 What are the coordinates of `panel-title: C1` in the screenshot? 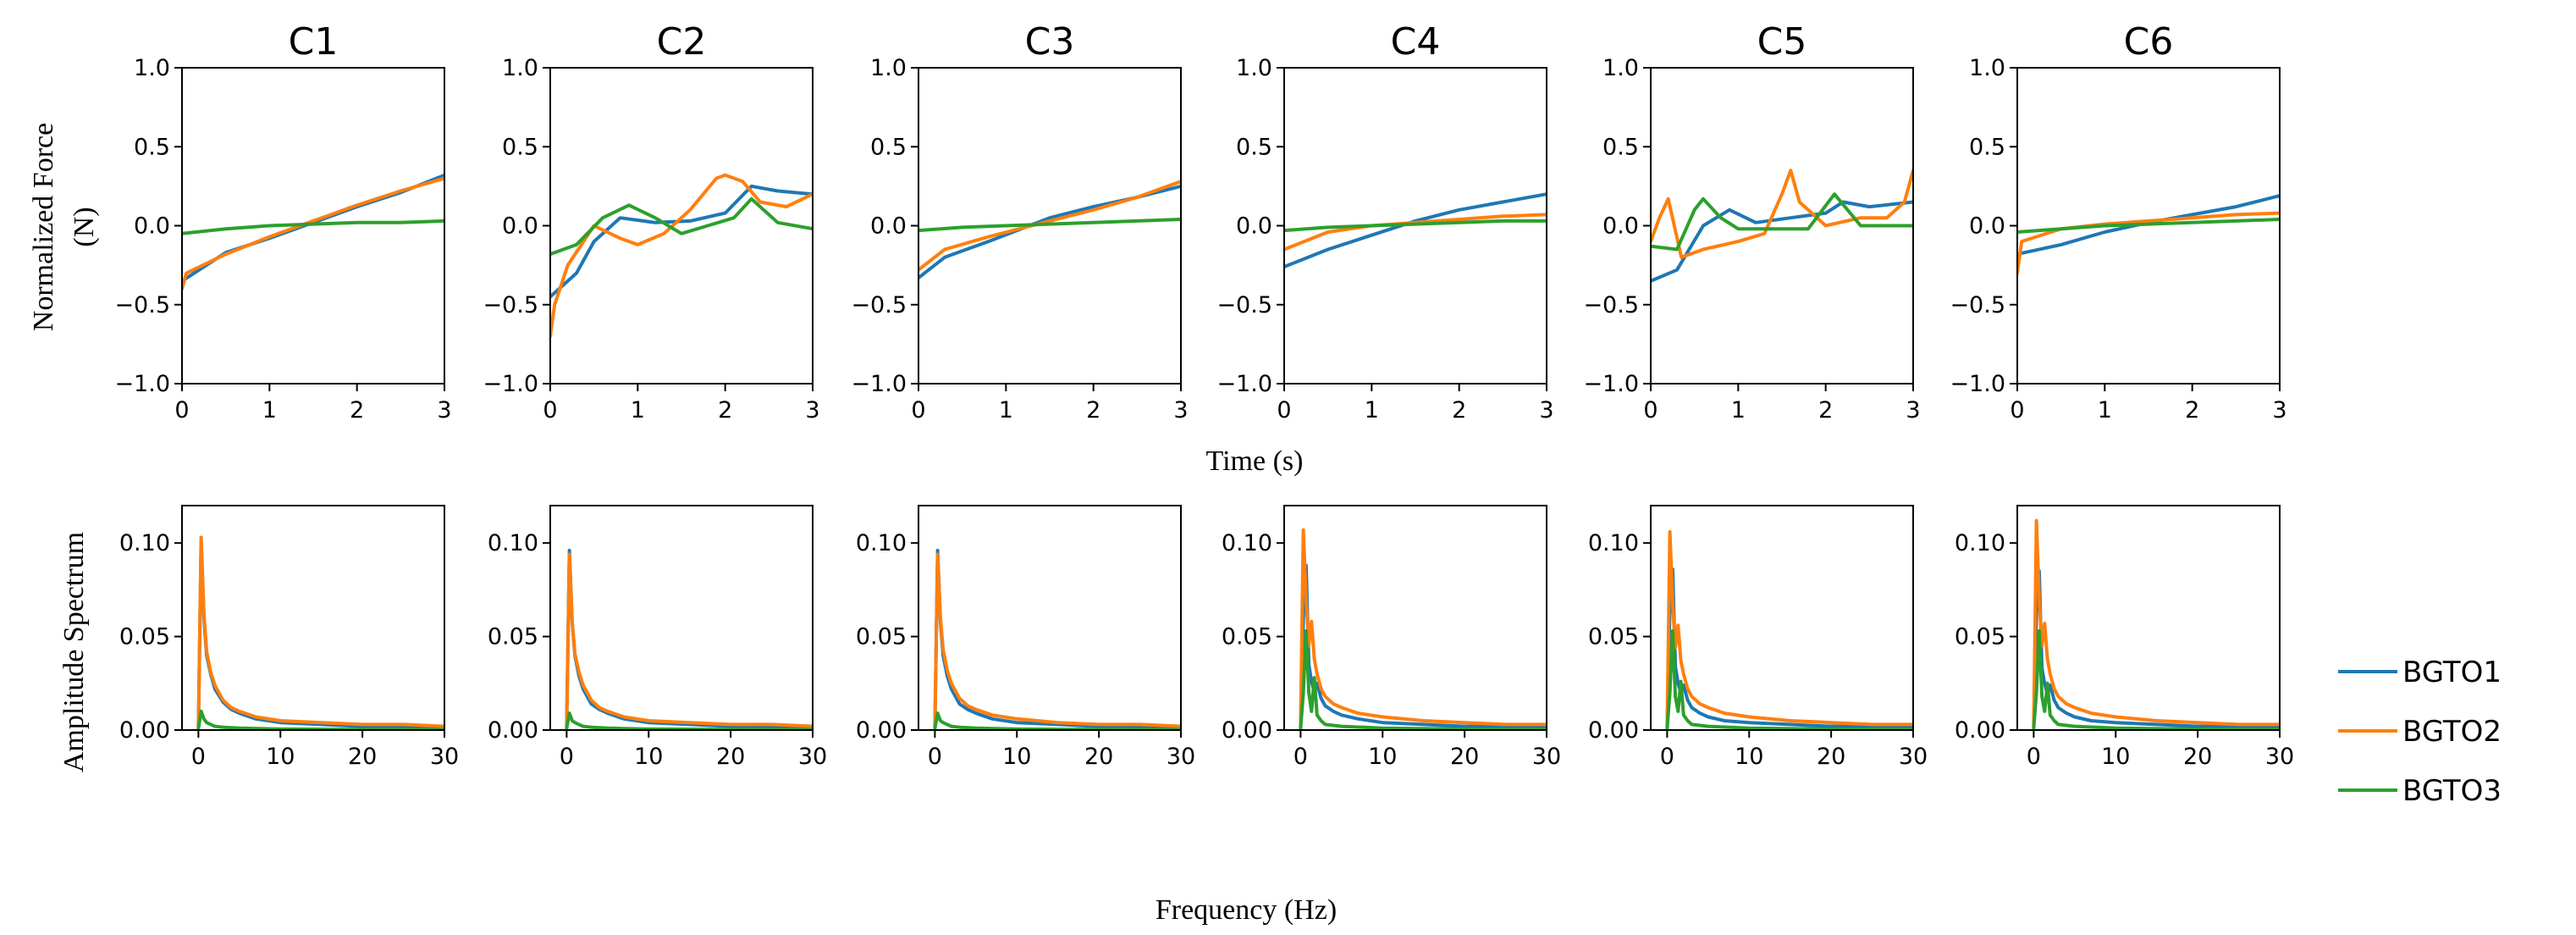 It's located at (314, 42).